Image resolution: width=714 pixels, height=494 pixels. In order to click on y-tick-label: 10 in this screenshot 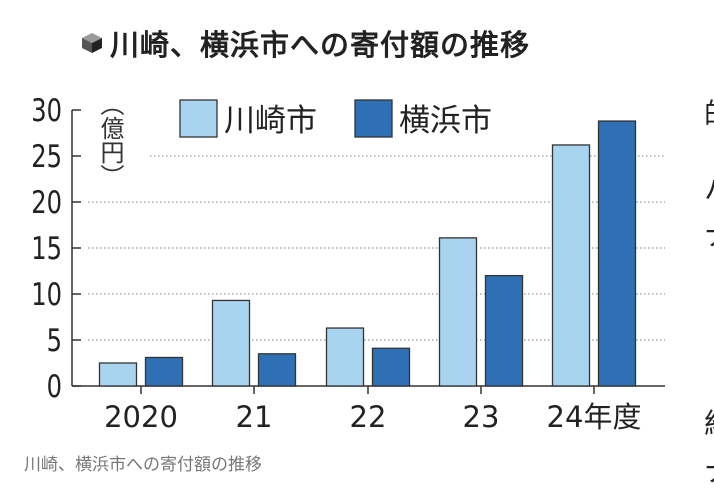, I will do `click(46, 294)`.